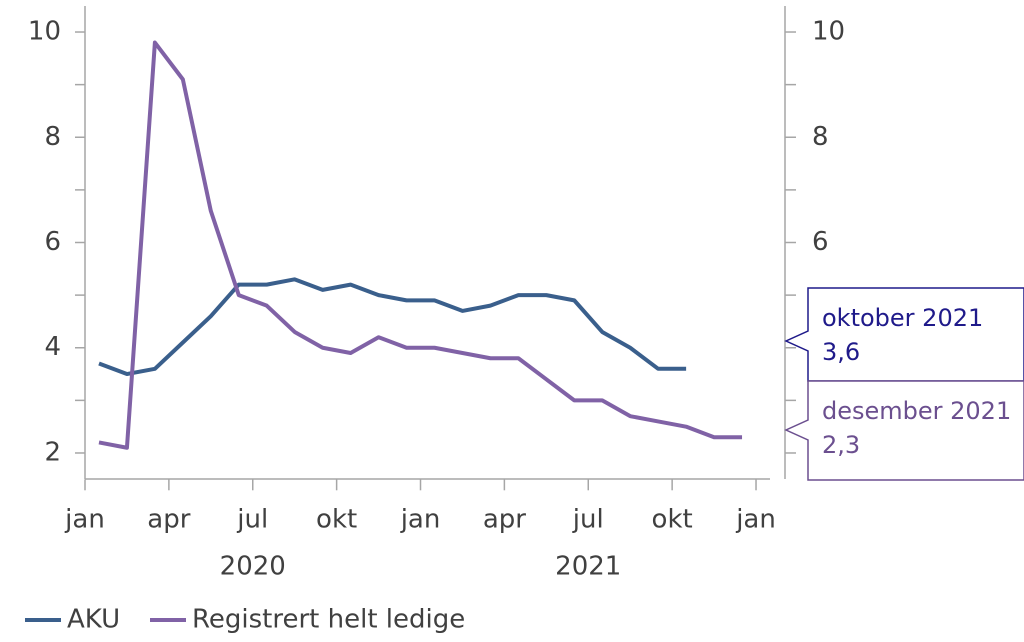 The image size is (1024, 642). What do you see at coordinates (828, 32) in the screenshot?
I see `y2-tick-label: 10` at bounding box center [828, 32].